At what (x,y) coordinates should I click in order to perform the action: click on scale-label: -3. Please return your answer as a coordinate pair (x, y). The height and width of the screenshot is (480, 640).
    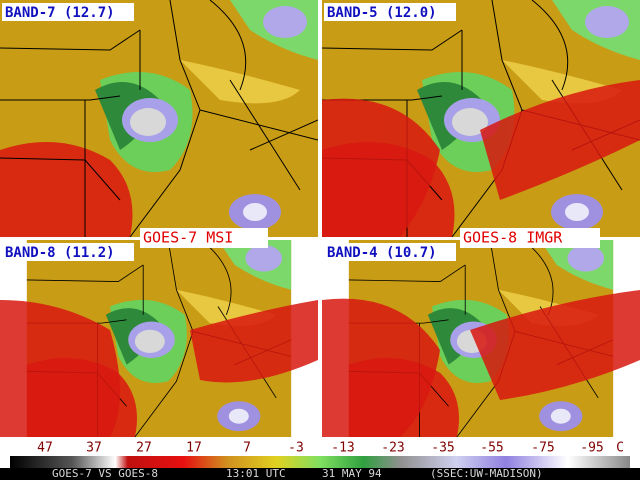
    Looking at the image, I should click on (296, 448).